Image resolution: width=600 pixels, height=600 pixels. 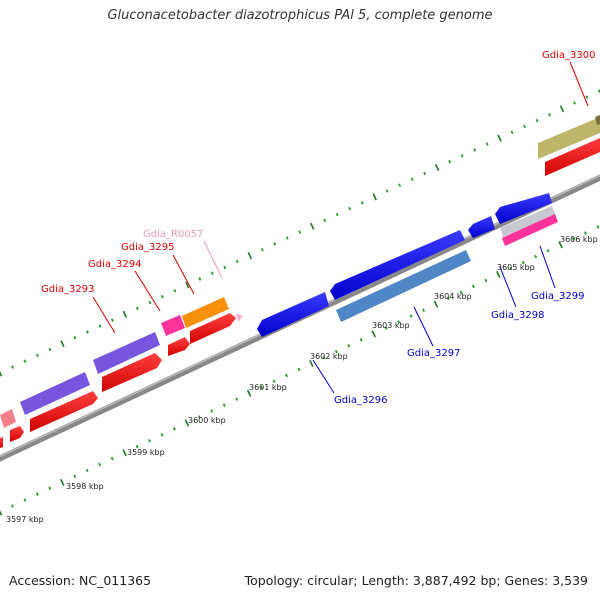 What do you see at coordinates (572, 157) in the screenshot?
I see `gene-3300-red-bar` at bounding box center [572, 157].